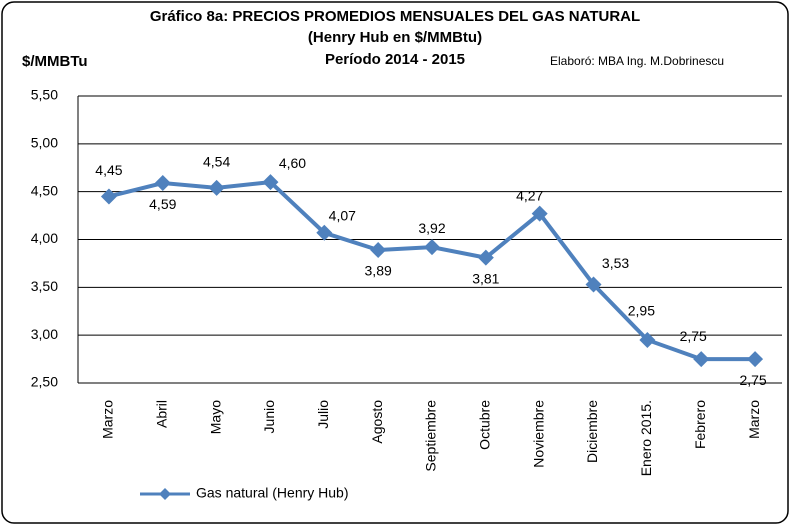  Describe the element at coordinates (44, 190) in the screenshot. I see `y-tick-label: 4,50` at that location.